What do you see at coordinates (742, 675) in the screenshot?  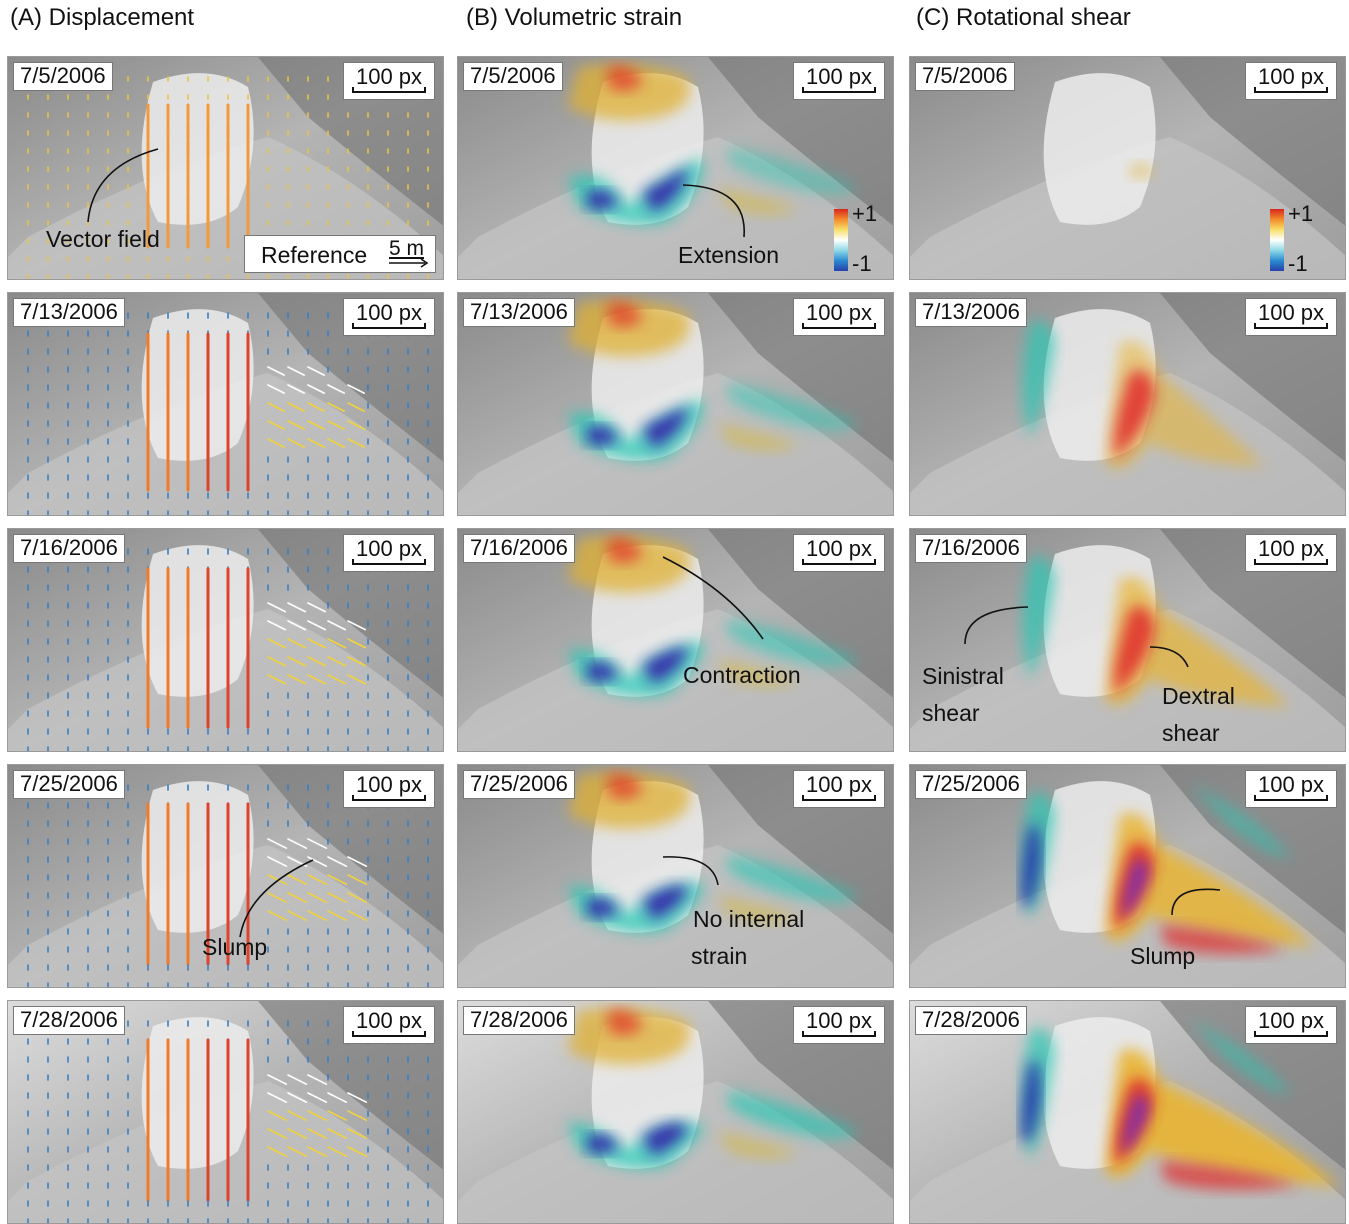 I see `annotation-contraction: Contraction` at bounding box center [742, 675].